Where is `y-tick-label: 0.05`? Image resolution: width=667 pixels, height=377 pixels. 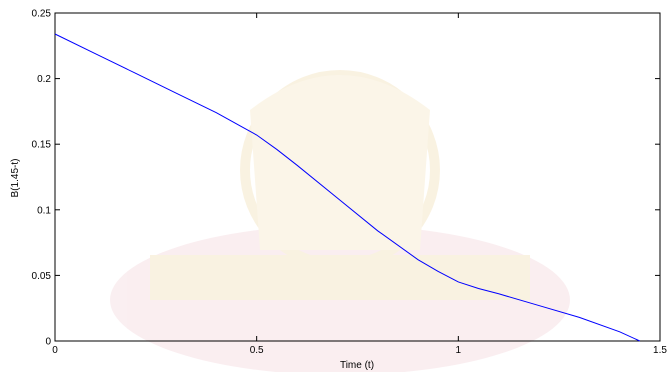
y-tick-label: 0.05 is located at coordinates (42, 276).